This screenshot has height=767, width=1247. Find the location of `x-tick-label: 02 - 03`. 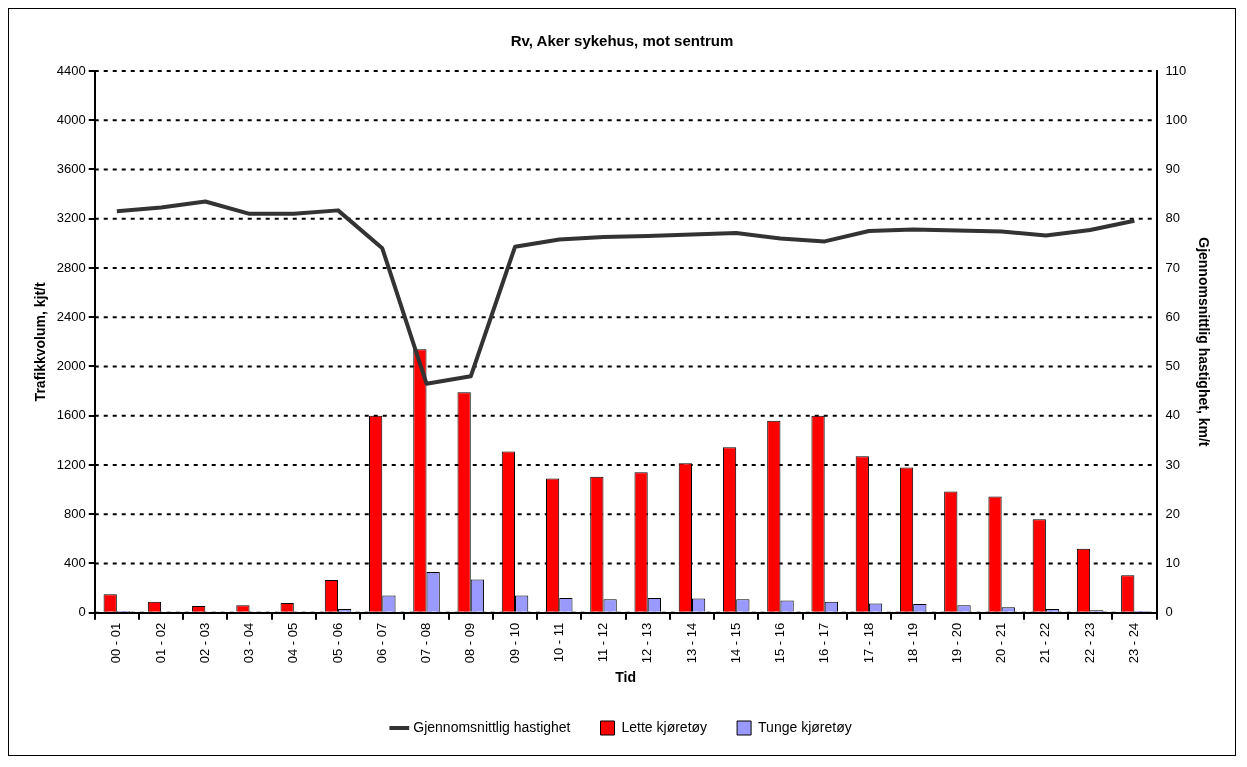

x-tick-label: 02 - 03 is located at coordinates (204, 643).